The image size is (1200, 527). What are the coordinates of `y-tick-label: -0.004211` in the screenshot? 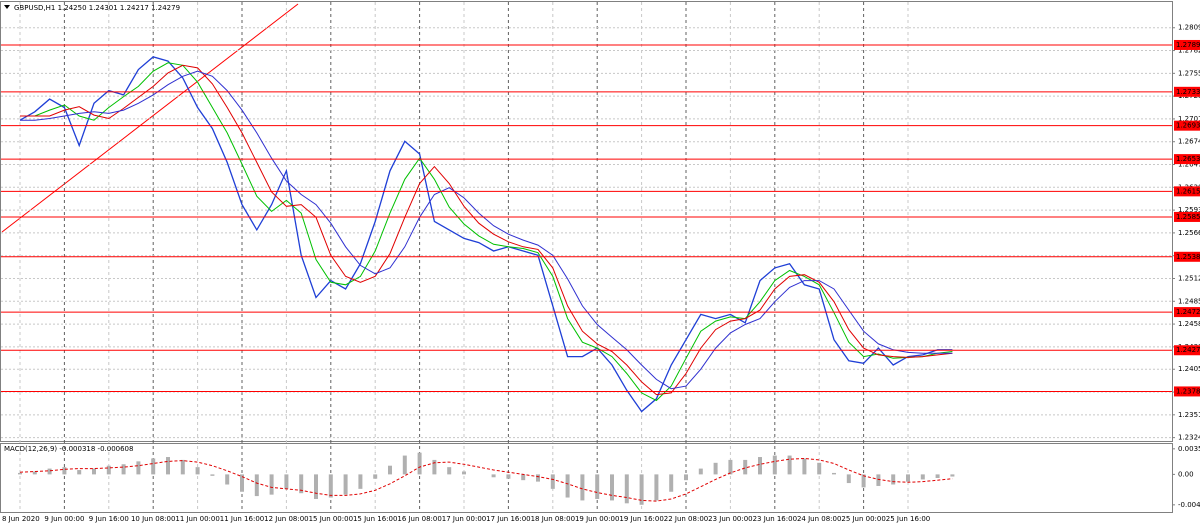 It's located at (1189, 505).